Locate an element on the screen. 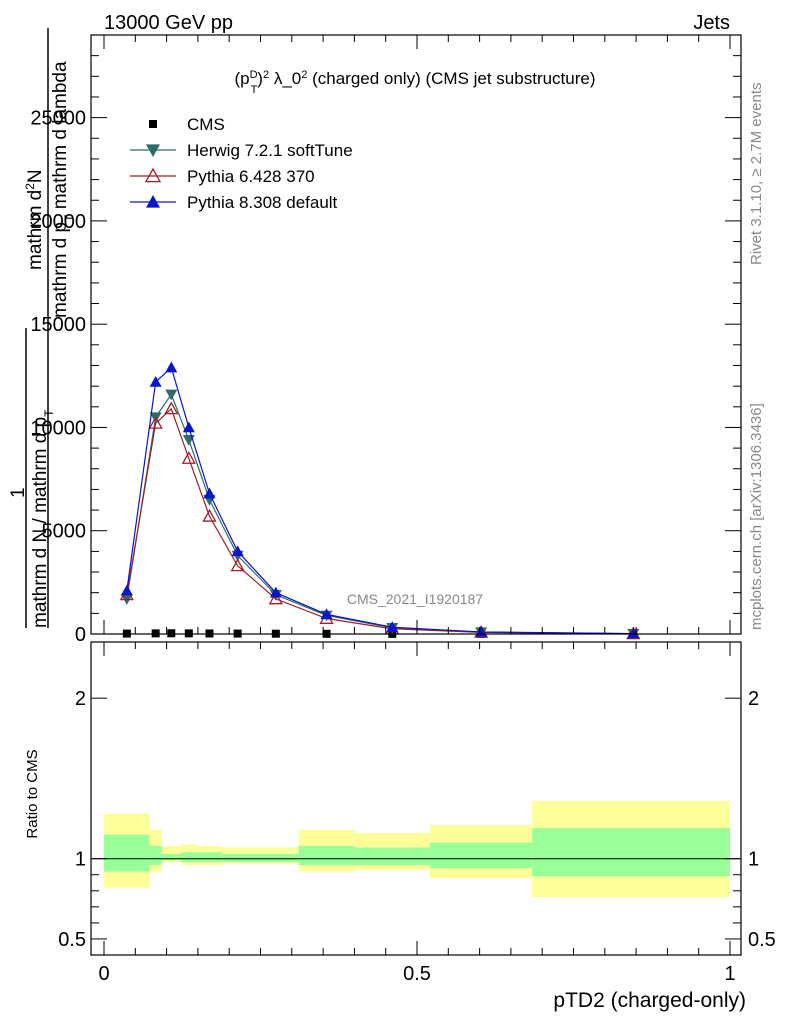  main-ytick-label: 20000 is located at coordinates (58, 222).